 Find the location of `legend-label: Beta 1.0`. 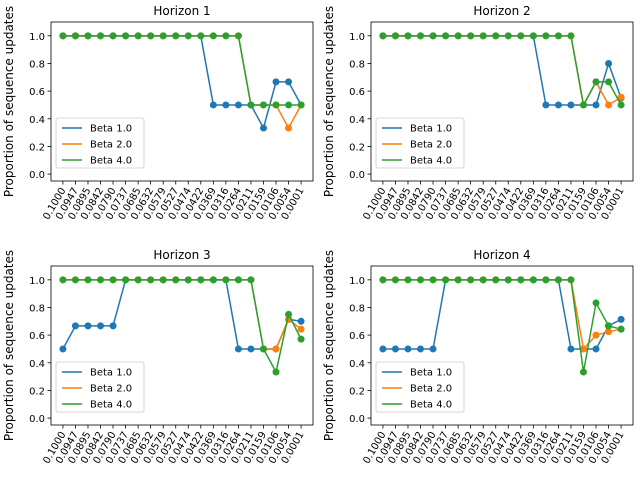

legend-label: Beta 1.0 is located at coordinates (111, 373).